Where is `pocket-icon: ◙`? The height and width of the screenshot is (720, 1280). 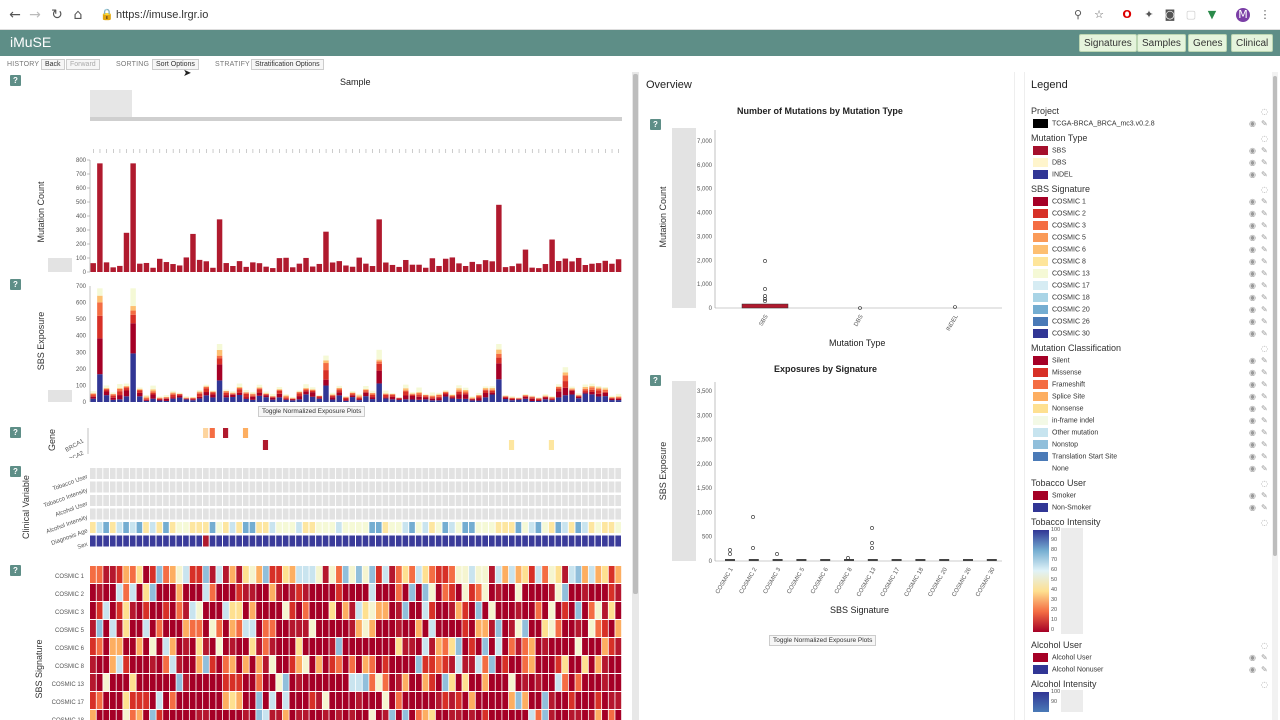
pocket-icon: ◙ is located at coordinates (1170, 14).